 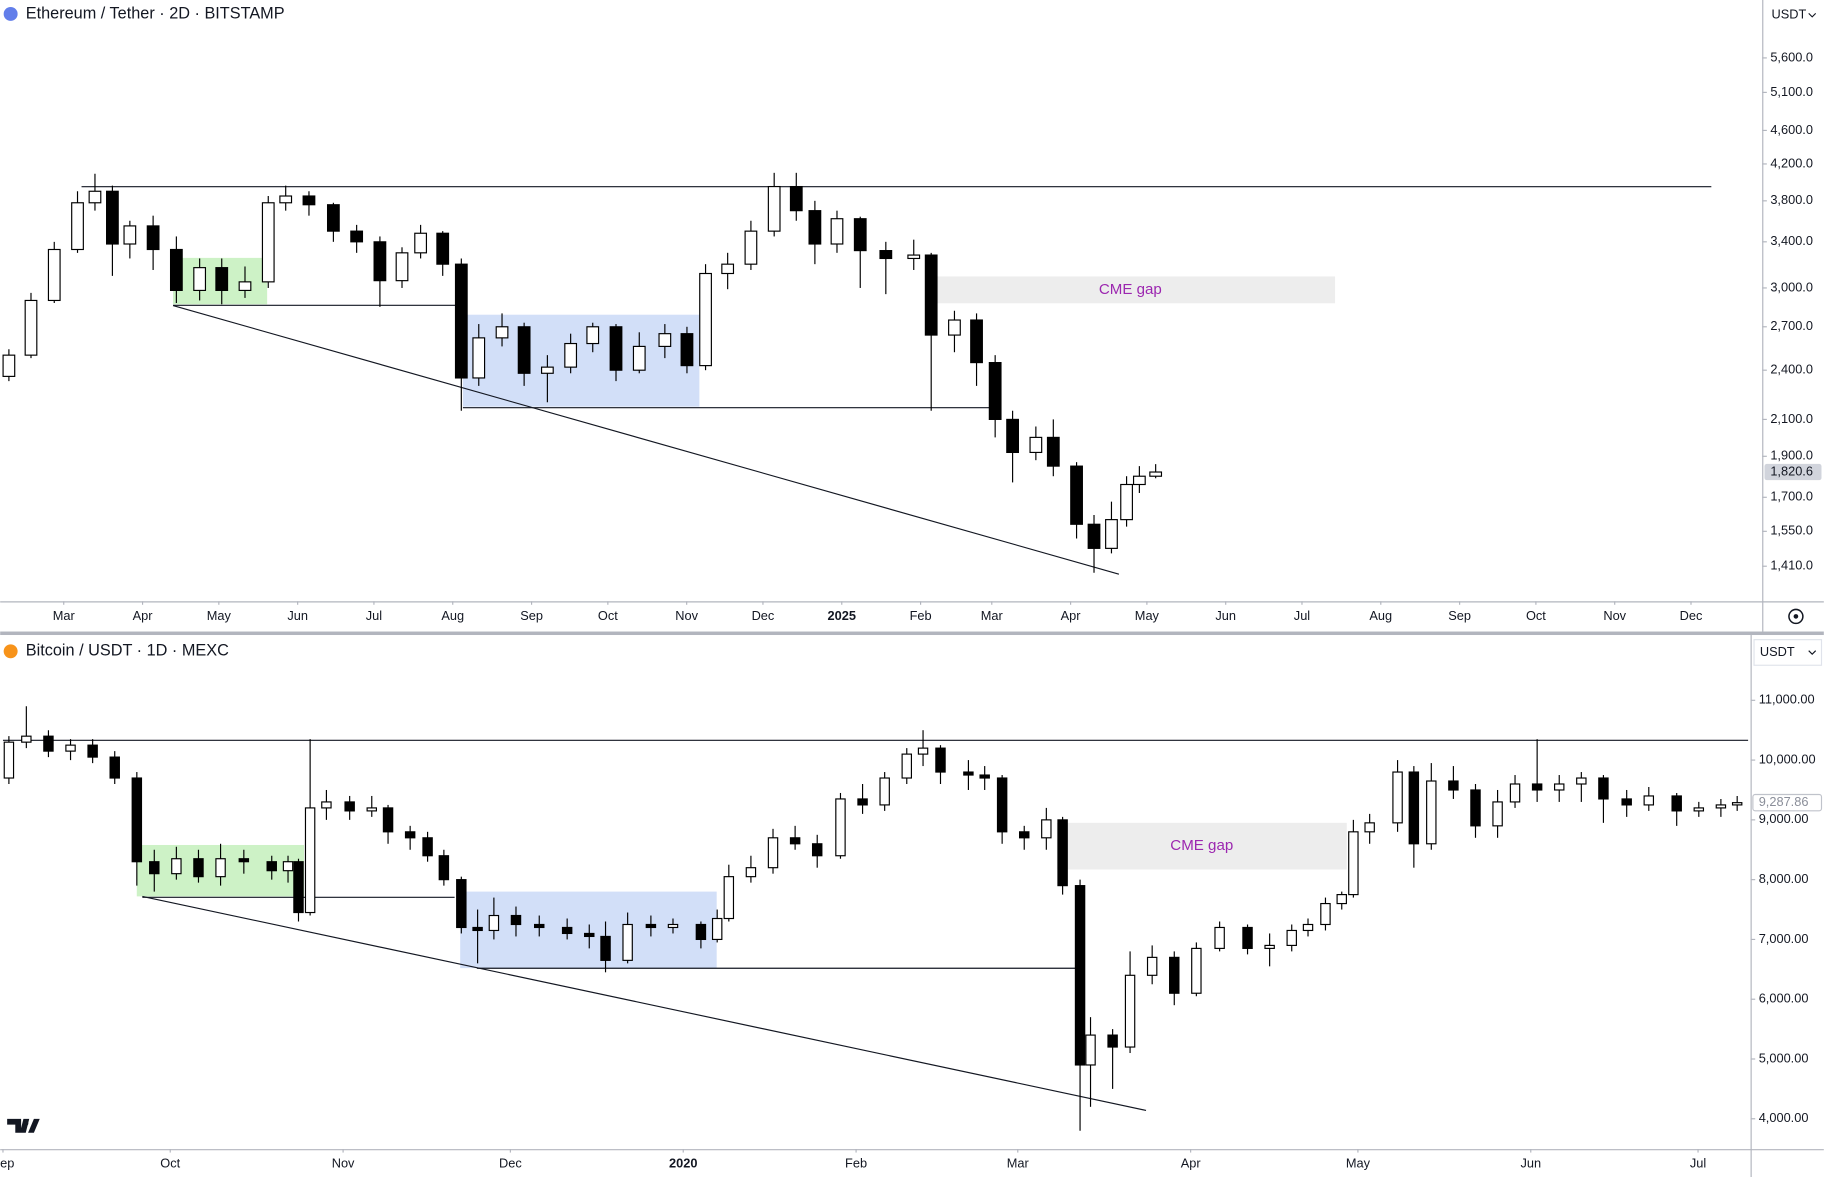 What do you see at coordinates (1791, 325) in the screenshot?
I see `y-tick-label: 2,700.0` at bounding box center [1791, 325].